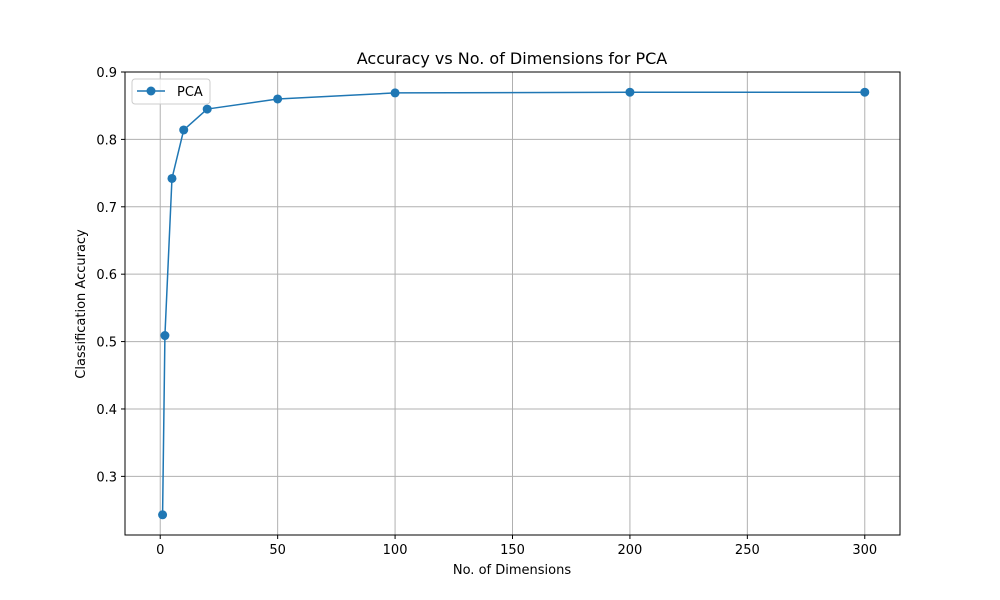 The height and width of the screenshot is (600, 1000). I want to click on legend-marker-sample, so click(151, 91).